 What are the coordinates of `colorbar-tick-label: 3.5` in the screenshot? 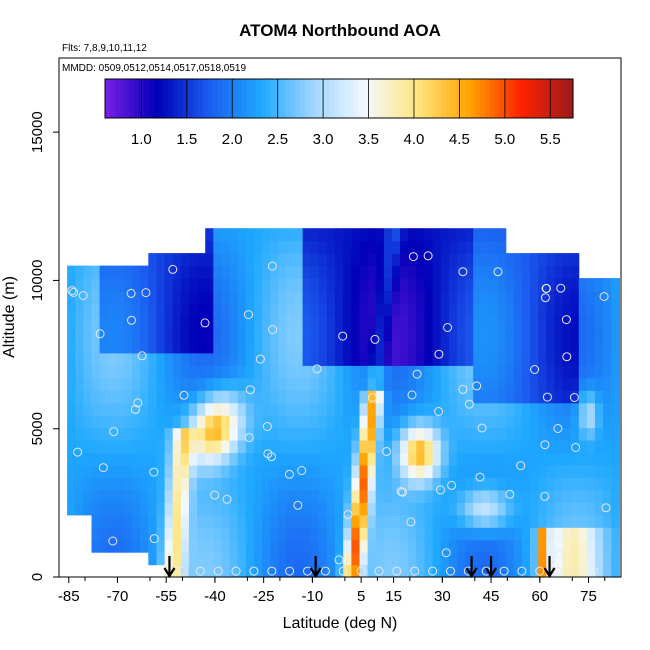 It's located at (368, 139).